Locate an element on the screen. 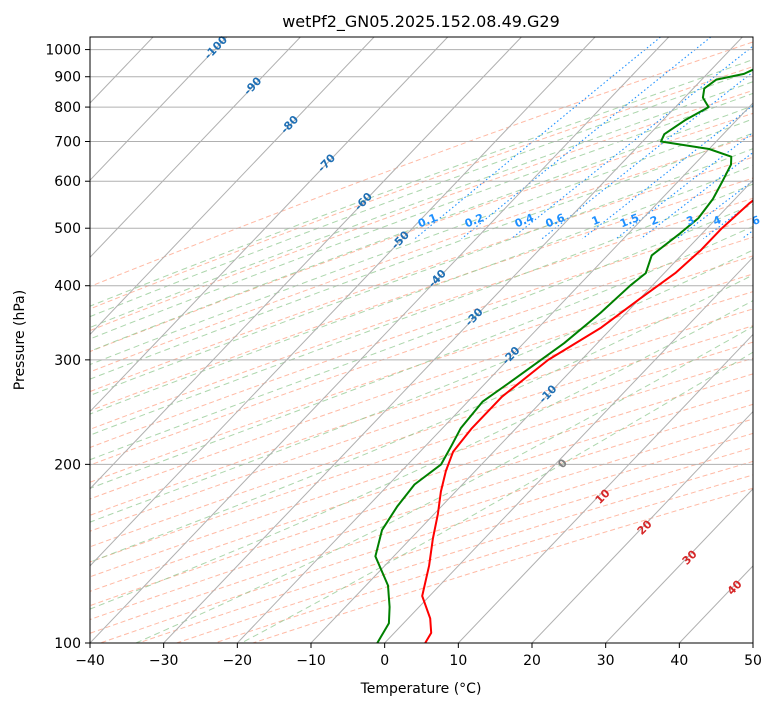 This screenshot has width=775, height=708. chart-title: wetPf2_GN05.2025.152.08.49.G29 is located at coordinates (421, 22).